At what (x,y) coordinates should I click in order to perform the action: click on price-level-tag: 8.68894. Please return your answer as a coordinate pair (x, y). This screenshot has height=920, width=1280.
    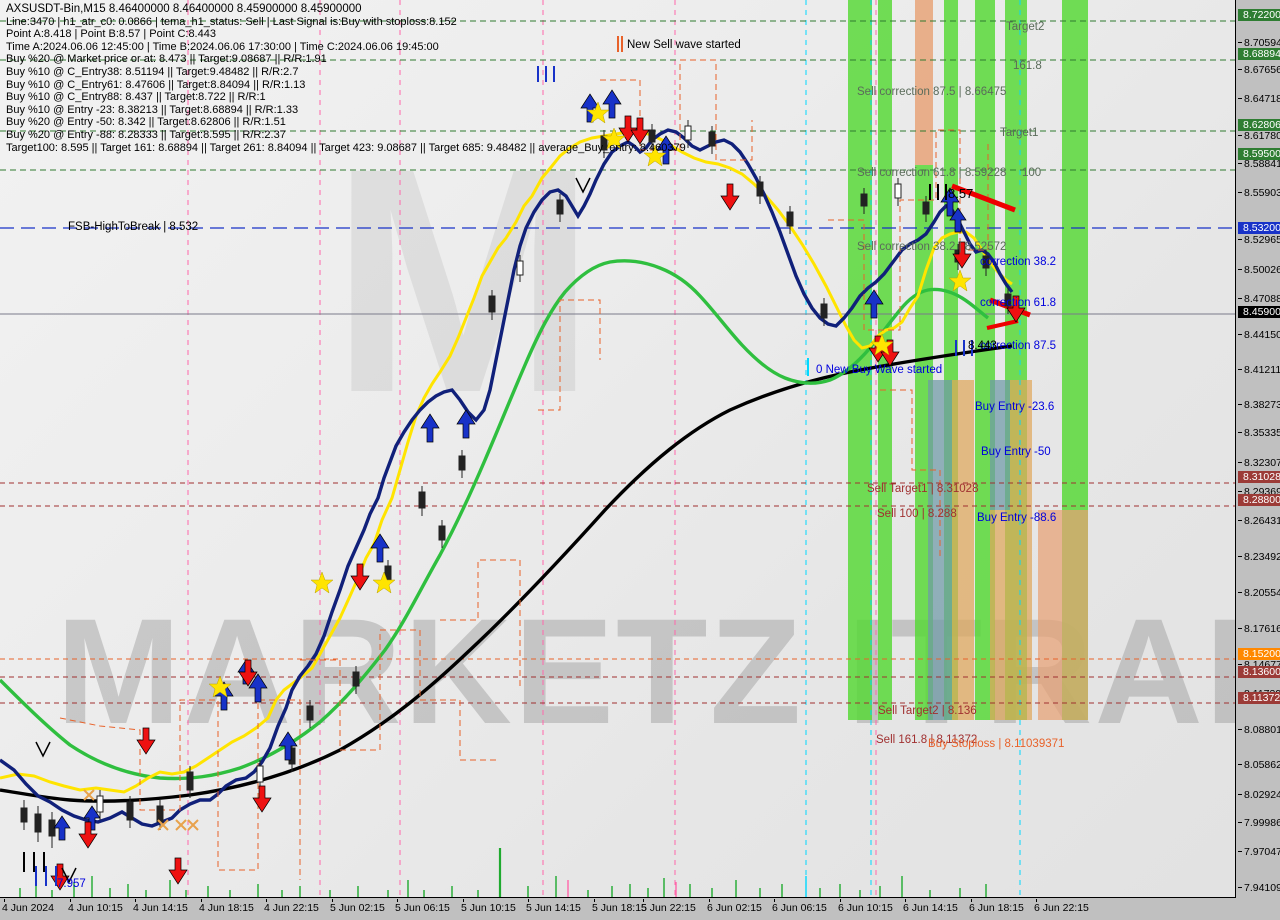
    Looking at the image, I should click on (1259, 54).